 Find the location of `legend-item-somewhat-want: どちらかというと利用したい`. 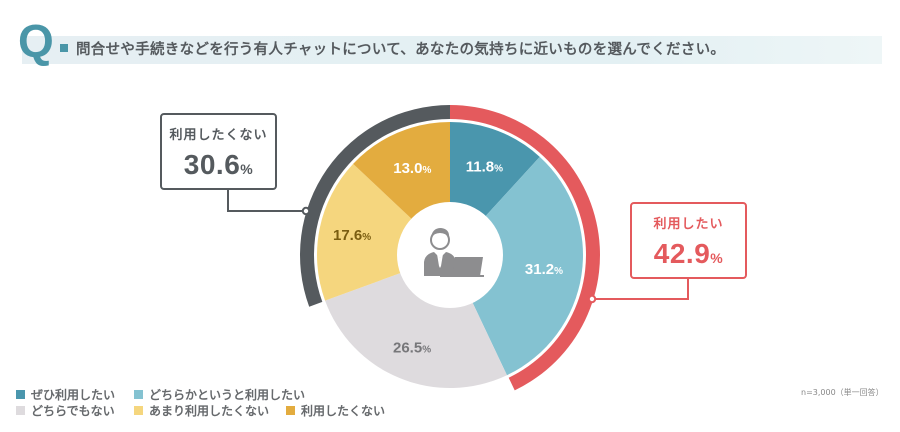

legend-item-somewhat-want: どちらかというと利用したい is located at coordinates (219, 394).